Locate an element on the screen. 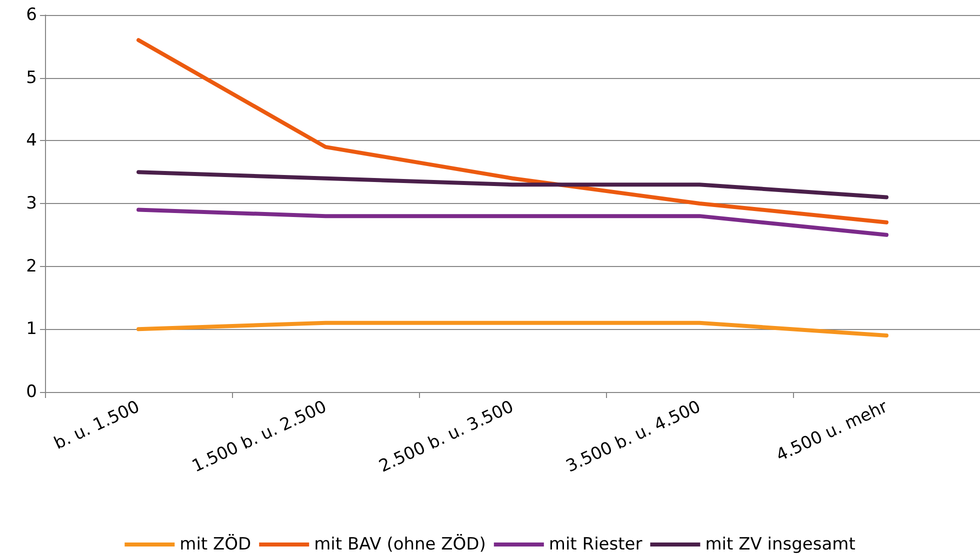  legend-label: mit BAV (ohne ZÖD) is located at coordinates (400, 544).